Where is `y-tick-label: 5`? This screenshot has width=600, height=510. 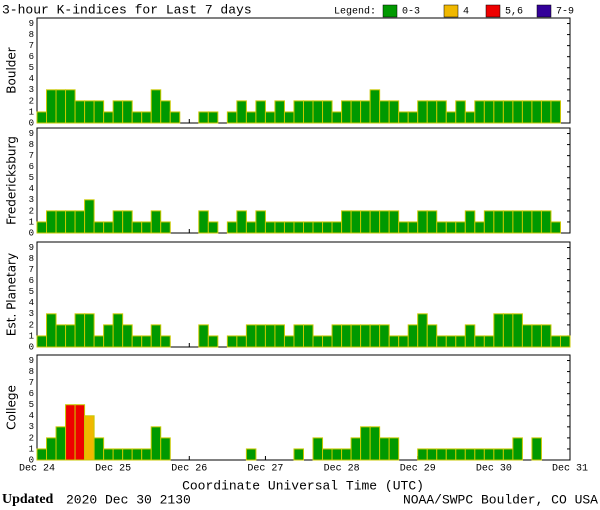 y-tick-label: 5 is located at coordinates (31, 405).